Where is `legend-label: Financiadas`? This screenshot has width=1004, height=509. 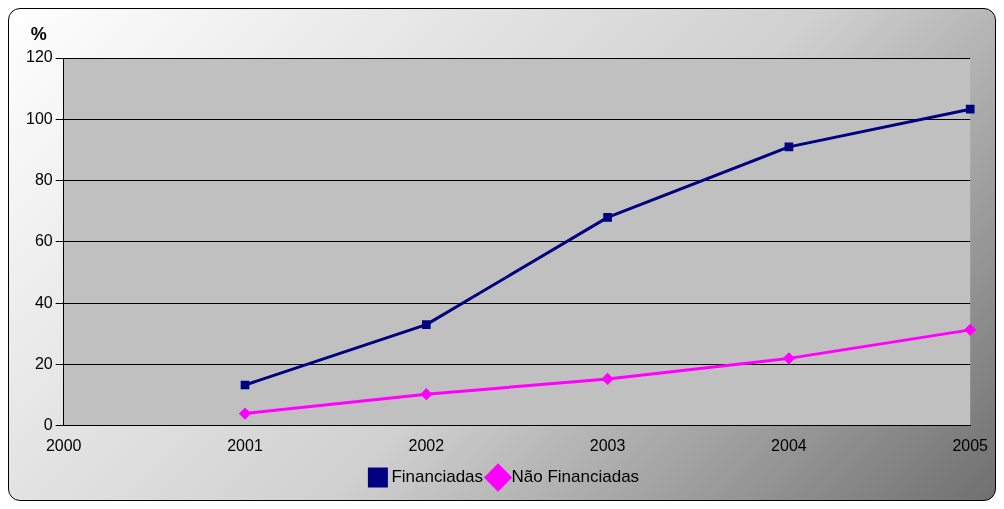
legend-label: Financiadas is located at coordinates (437, 477).